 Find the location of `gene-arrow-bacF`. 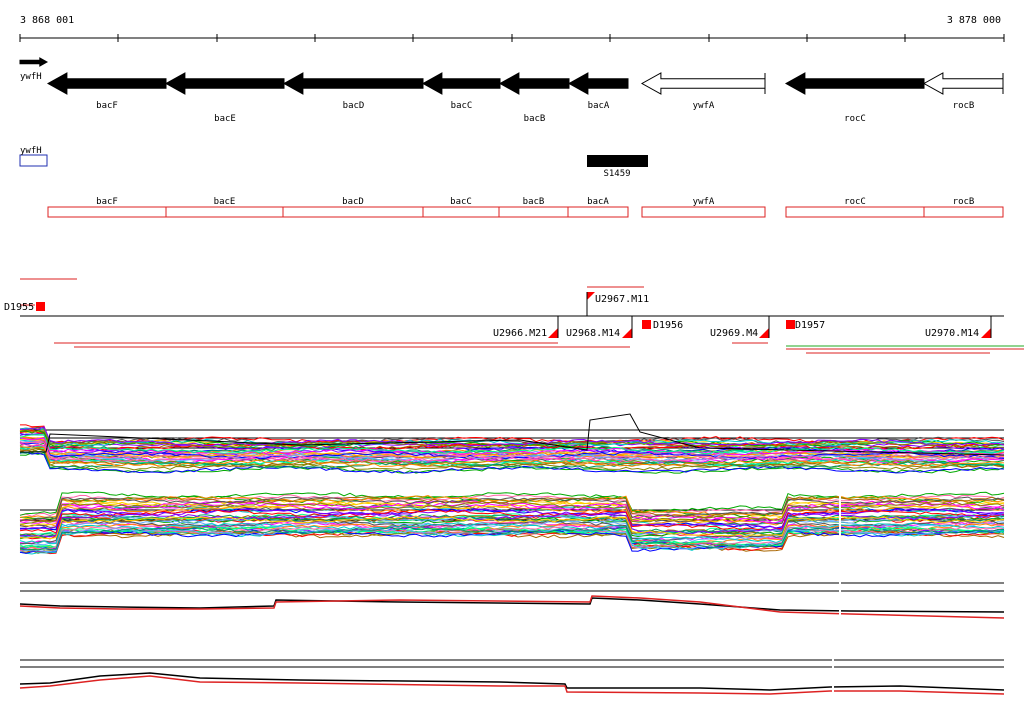

gene-arrow-bacF is located at coordinates (106, 83).